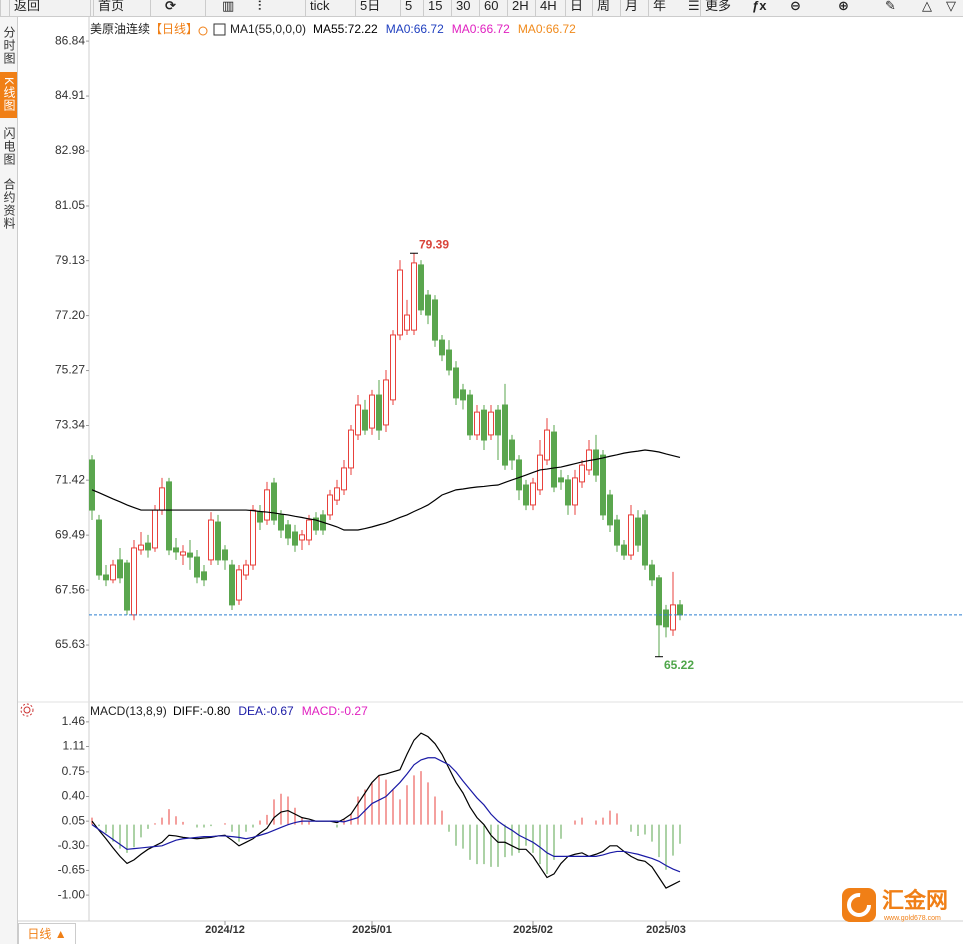 The width and height of the screenshot is (963, 944). Describe the element at coordinates (435, 6) in the screenshot. I see `toolbar-button: 15` at that location.